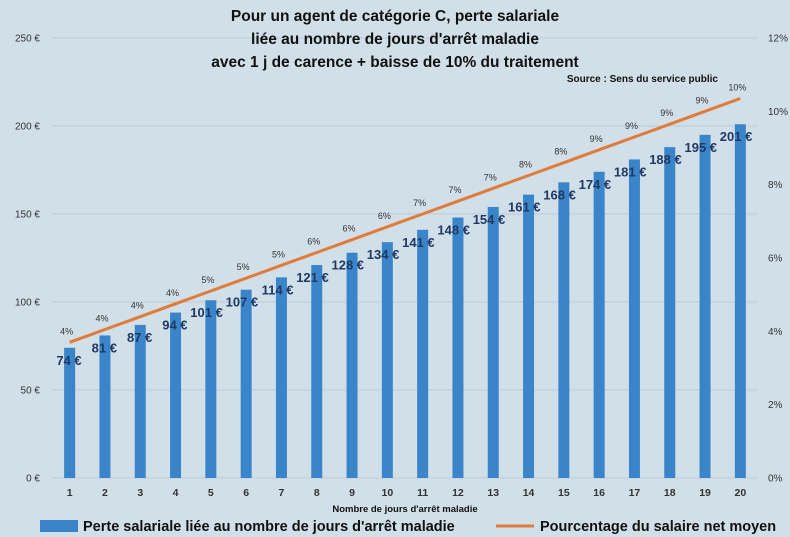 Image resolution: width=790 pixels, height=537 pixels. What do you see at coordinates (643, 79) in the screenshot?
I see `chart-source: Source : Sens du service public` at bounding box center [643, 79].